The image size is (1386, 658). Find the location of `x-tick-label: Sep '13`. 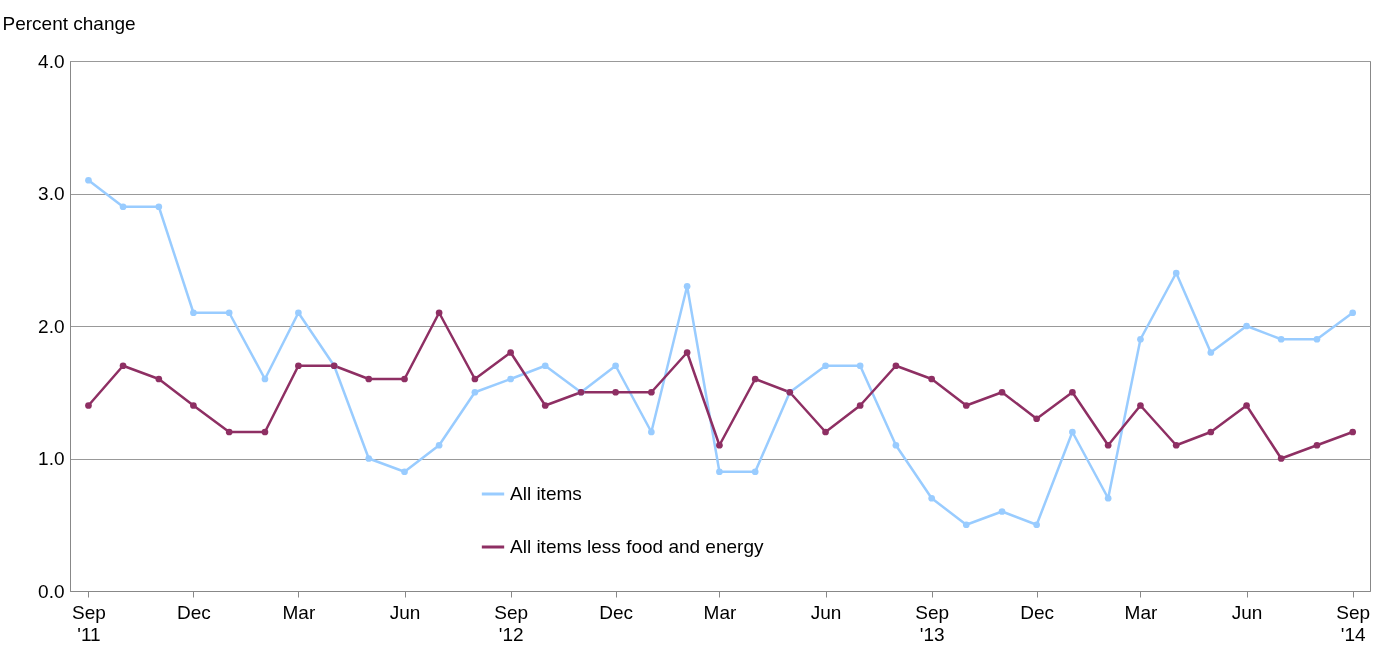

x-tick-label: Sep '13 is located at coordinates (932, 623).